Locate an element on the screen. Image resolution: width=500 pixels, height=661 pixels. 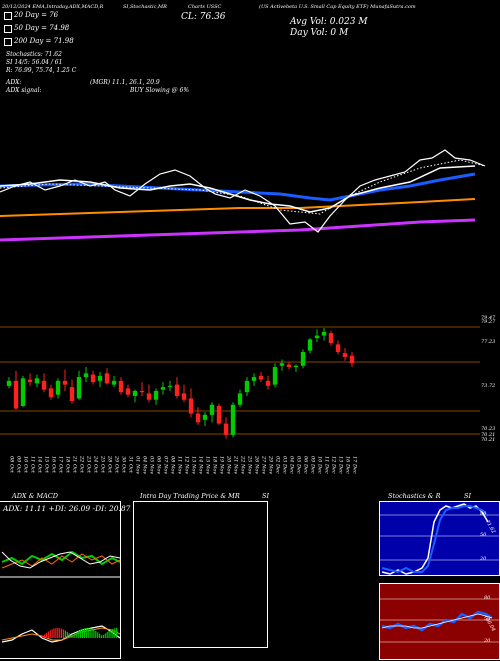
minus-di-line is located at coordinates (61, 561).